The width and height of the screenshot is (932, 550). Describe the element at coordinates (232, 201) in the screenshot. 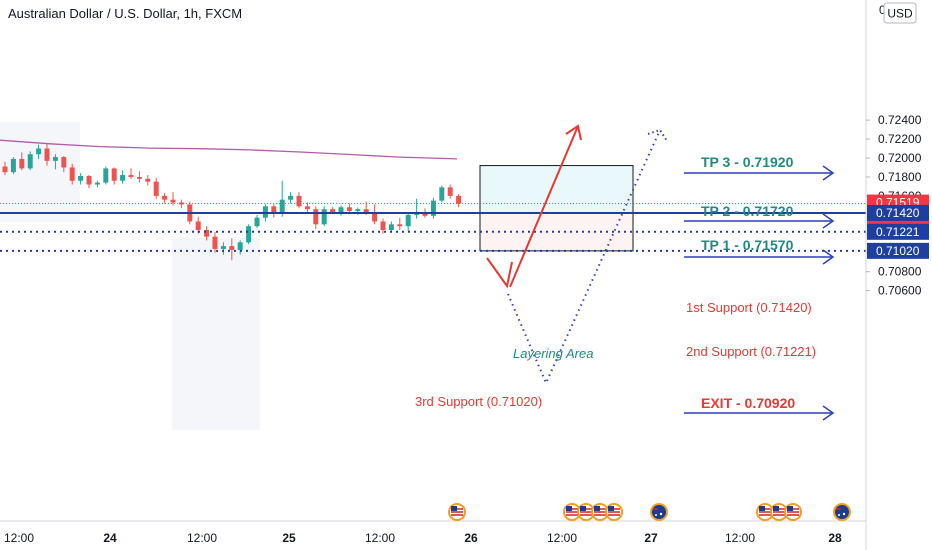

I see `candlesticks` at that location.